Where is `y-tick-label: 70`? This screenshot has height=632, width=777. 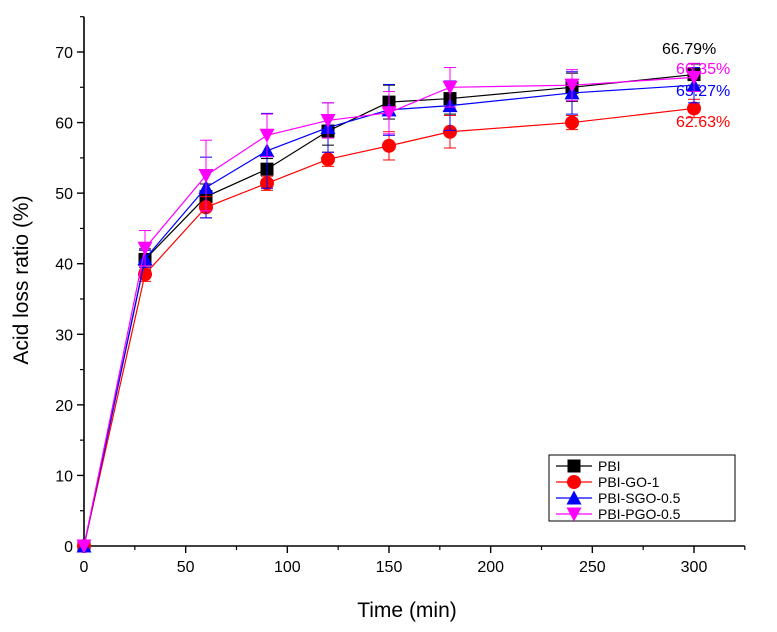 y-tick-label: 70 is located at coordinates (64, 53).